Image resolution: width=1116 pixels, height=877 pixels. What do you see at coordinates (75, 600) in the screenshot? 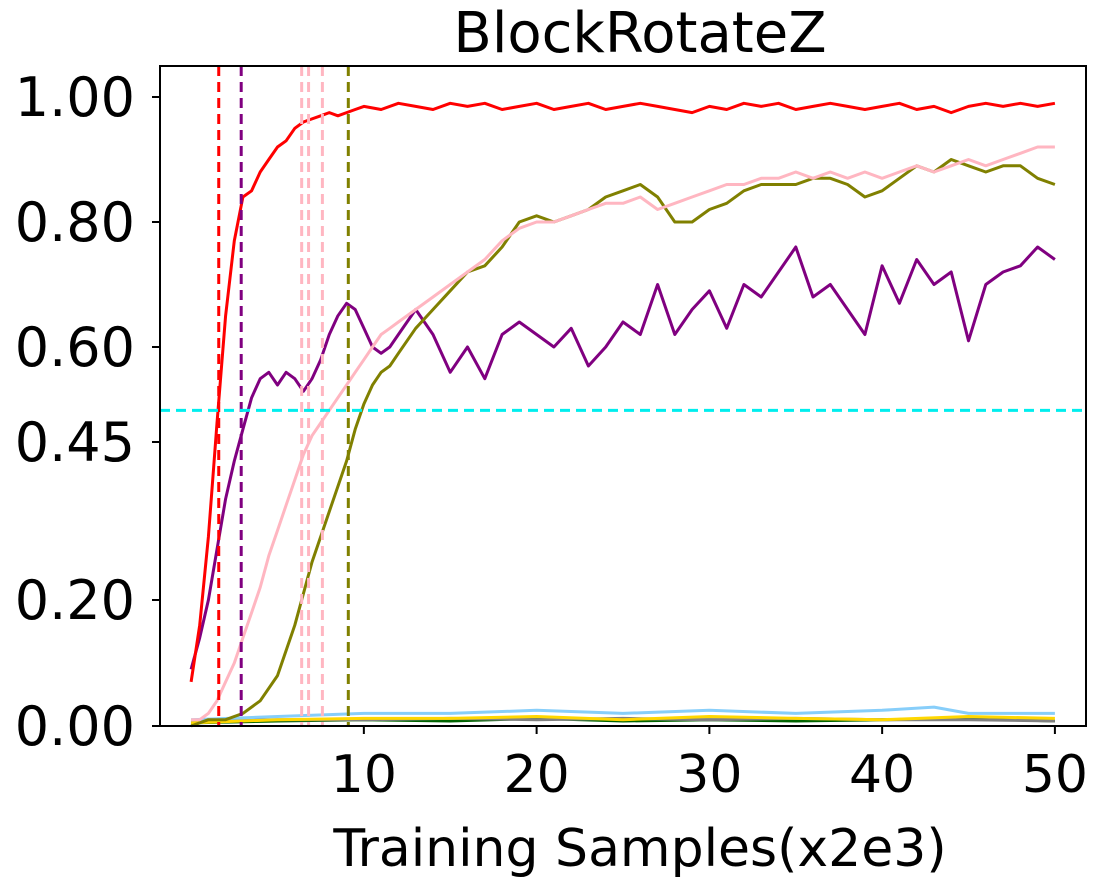
I see `y-tick-label-2: 0.20` at bounding box center [75, 600].